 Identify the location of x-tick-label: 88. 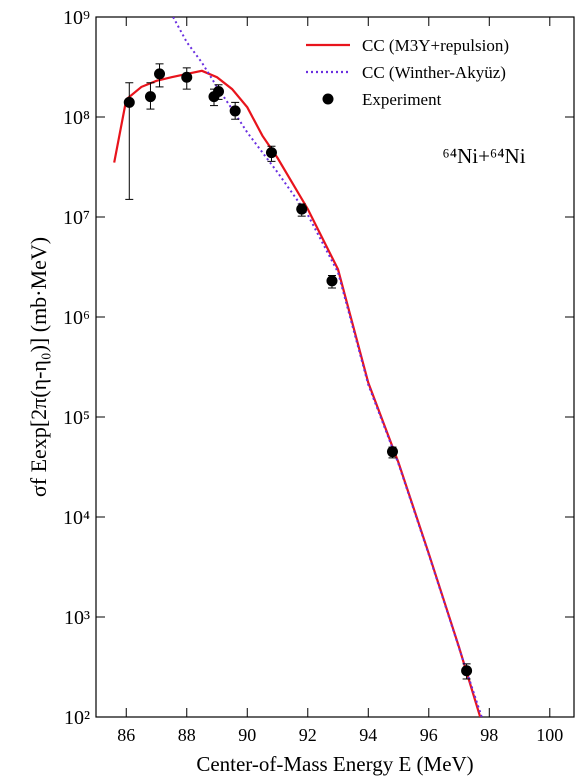
(187, 735).